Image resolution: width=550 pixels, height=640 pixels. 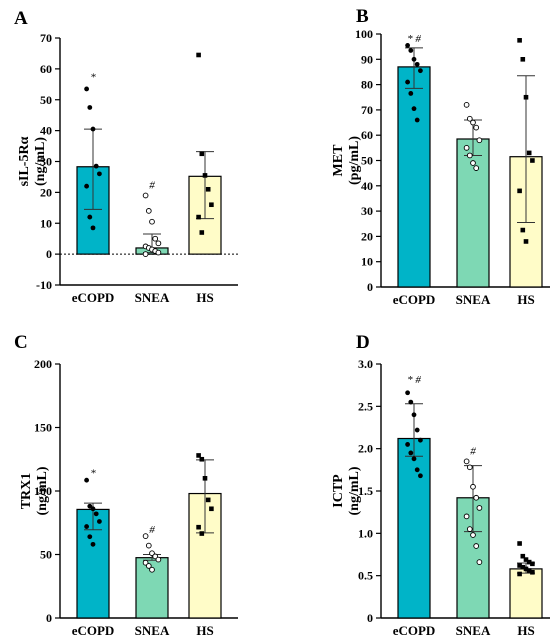 What do you see at coordinates (367, 236) in the screenshot?
I see `panel-b-ytick-label: 20` at bounding box center [367, 236].